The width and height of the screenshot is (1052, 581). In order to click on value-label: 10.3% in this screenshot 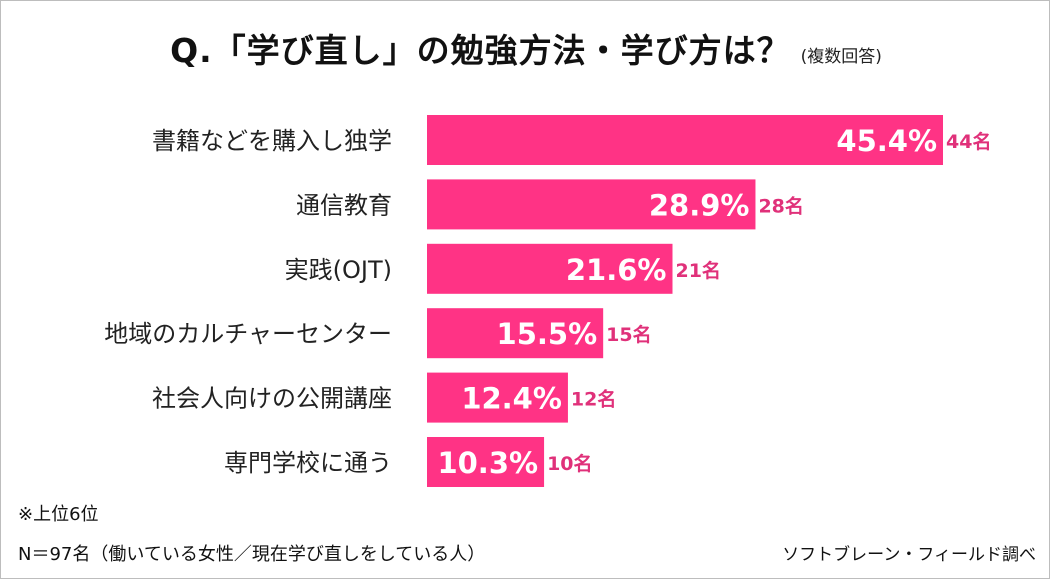, I will do `click(487, 463)`.